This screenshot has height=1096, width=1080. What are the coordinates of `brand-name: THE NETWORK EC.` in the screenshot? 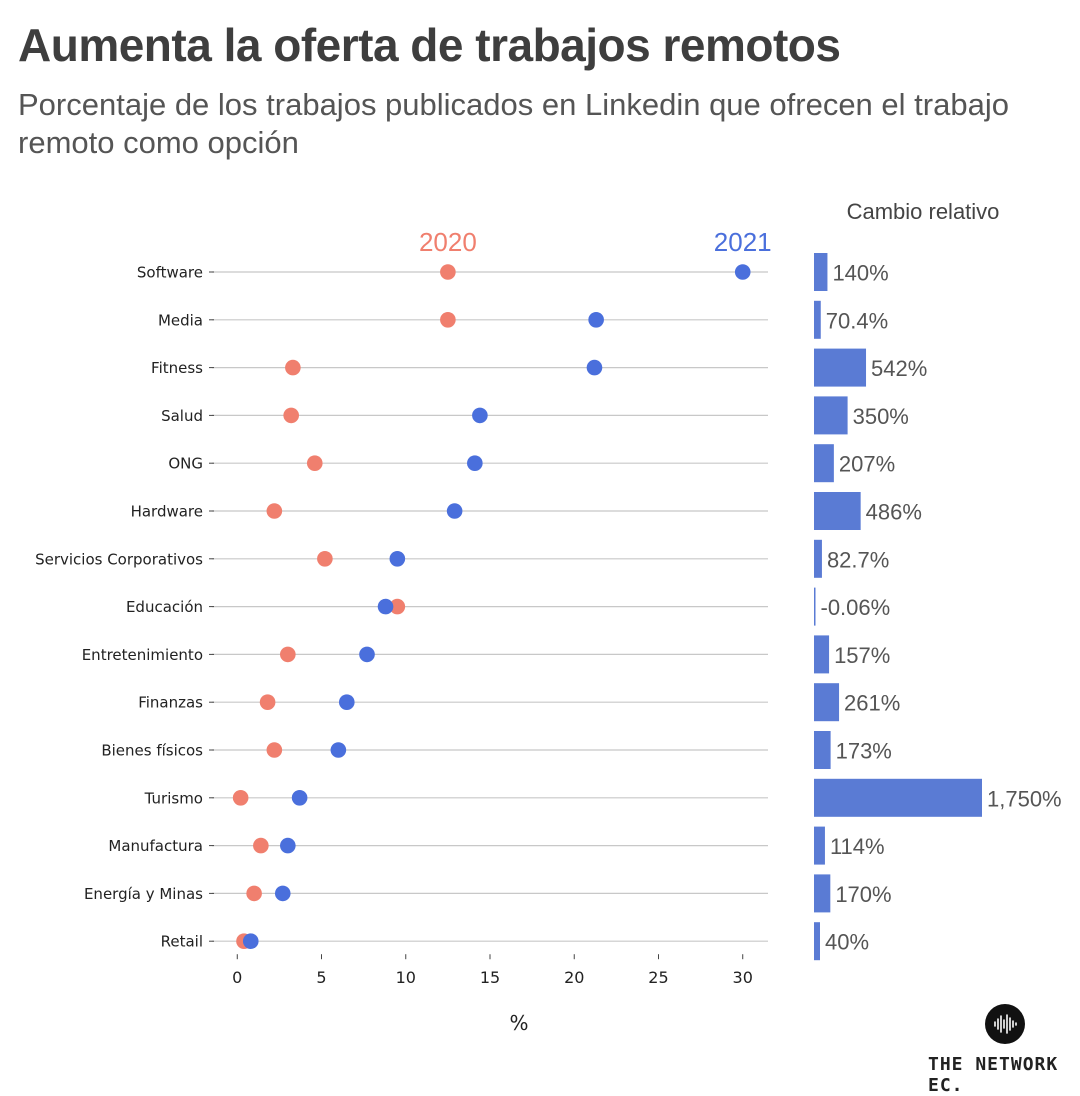 It's located at (993, 1075).